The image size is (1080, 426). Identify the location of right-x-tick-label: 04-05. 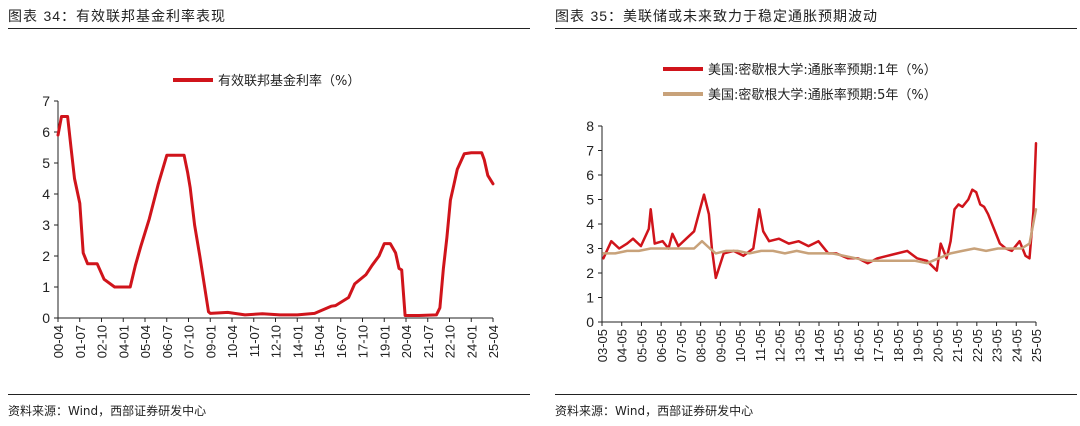
(622, 345).